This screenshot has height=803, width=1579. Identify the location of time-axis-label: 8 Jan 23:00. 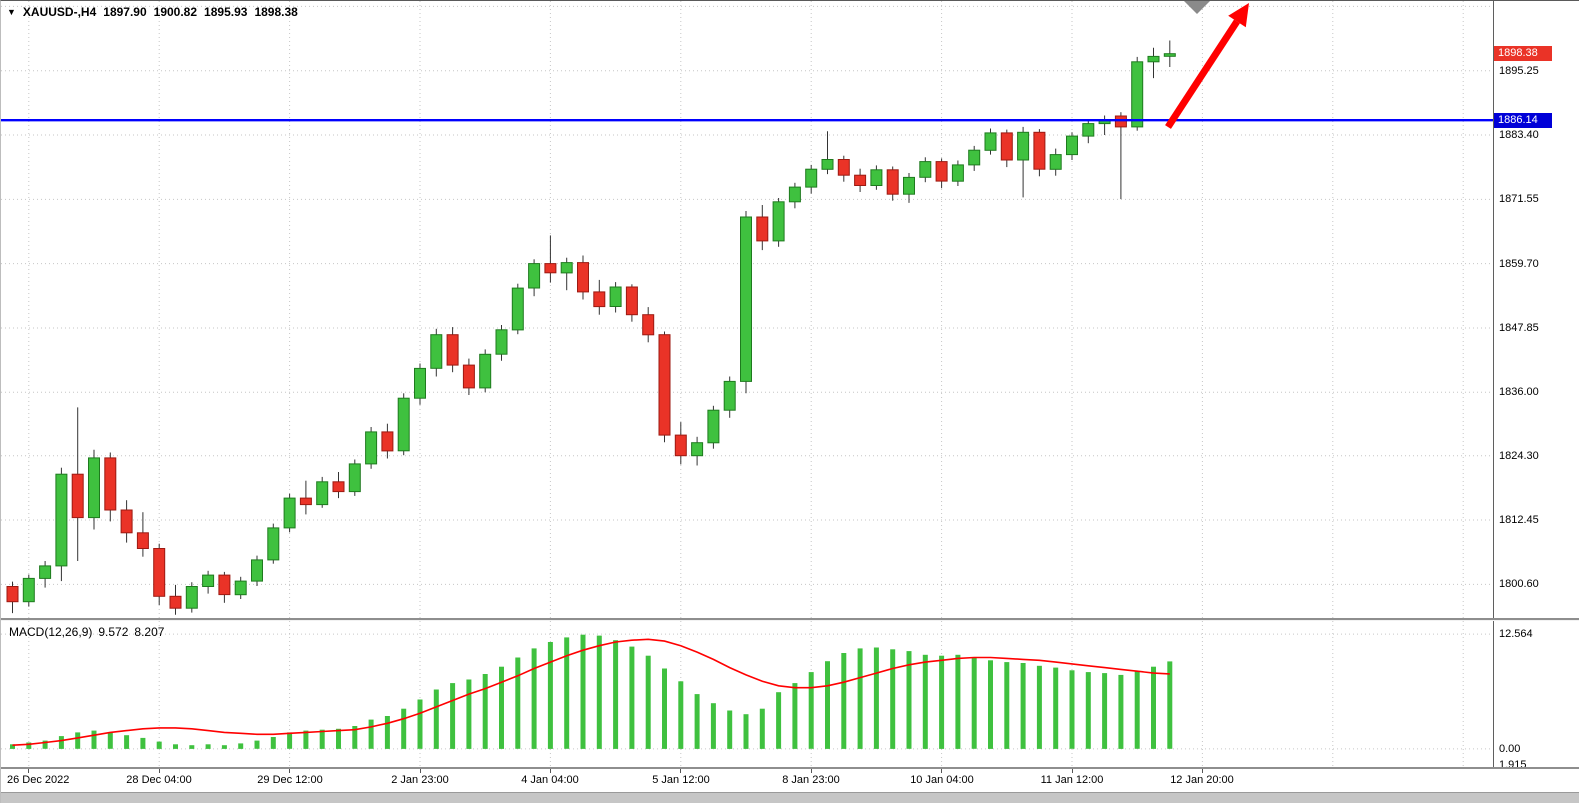
(811, 780).